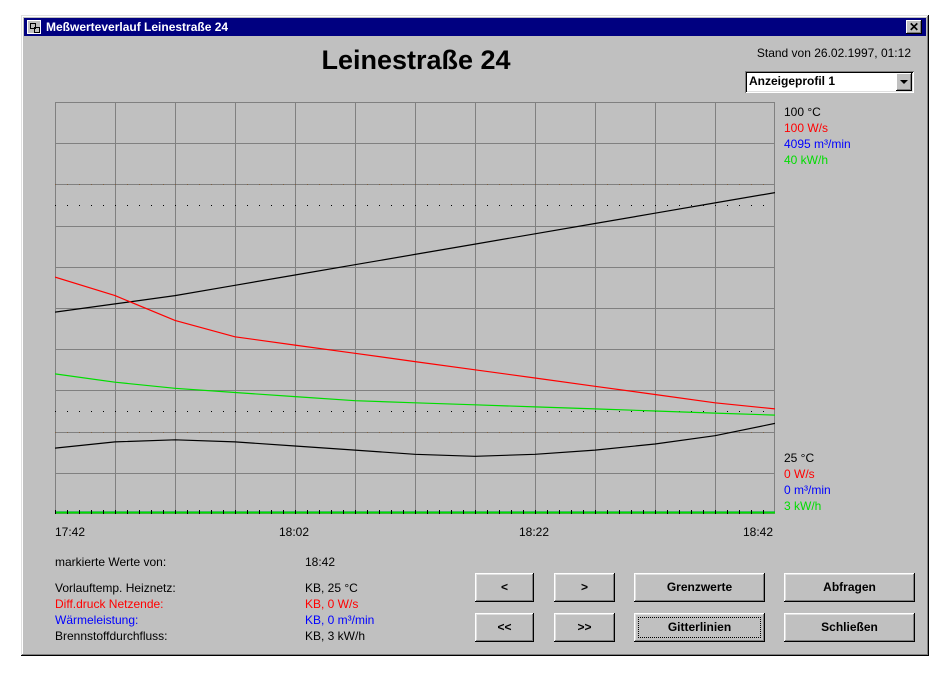 The height and width of the screenshot is (674, 950). I want to click on x-tick-label: 18:42, so click(758, 532).